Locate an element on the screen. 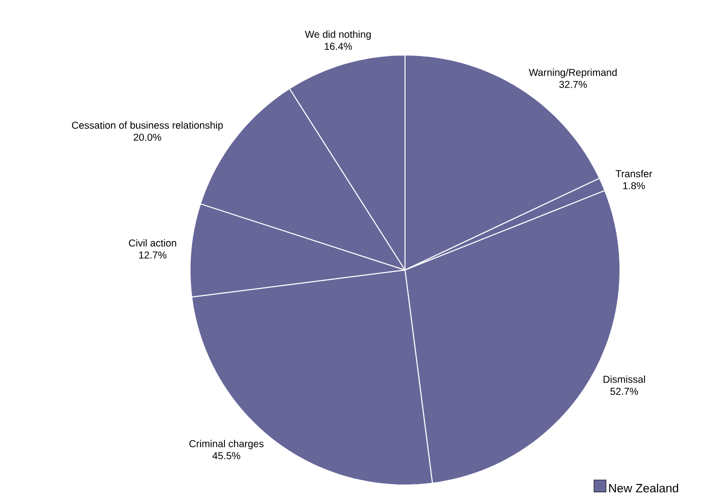 This screenshot has height=498, width=712. data-label: 1.8% is located at coordinates (634, 186).